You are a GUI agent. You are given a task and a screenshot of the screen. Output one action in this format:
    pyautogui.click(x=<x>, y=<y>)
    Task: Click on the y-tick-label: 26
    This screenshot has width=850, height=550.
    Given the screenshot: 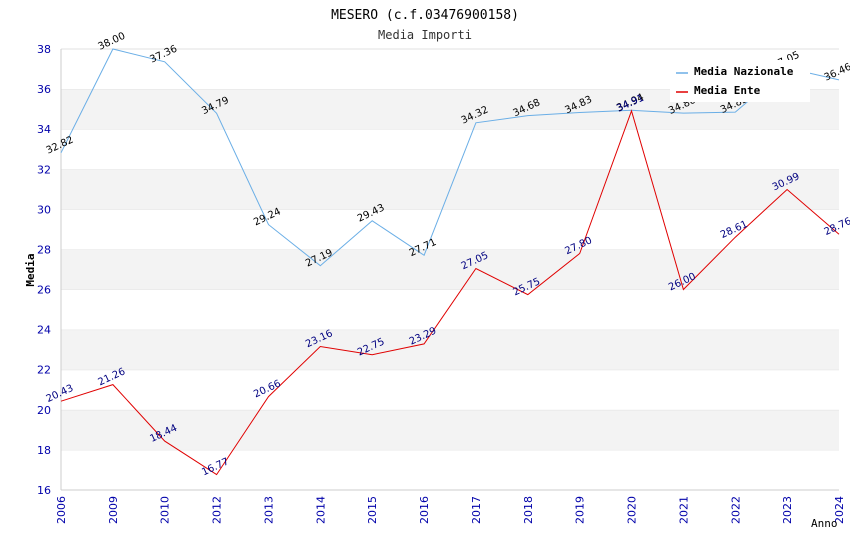 What is the action you would take?
    pyautogui.click(x=44, y=290)
    